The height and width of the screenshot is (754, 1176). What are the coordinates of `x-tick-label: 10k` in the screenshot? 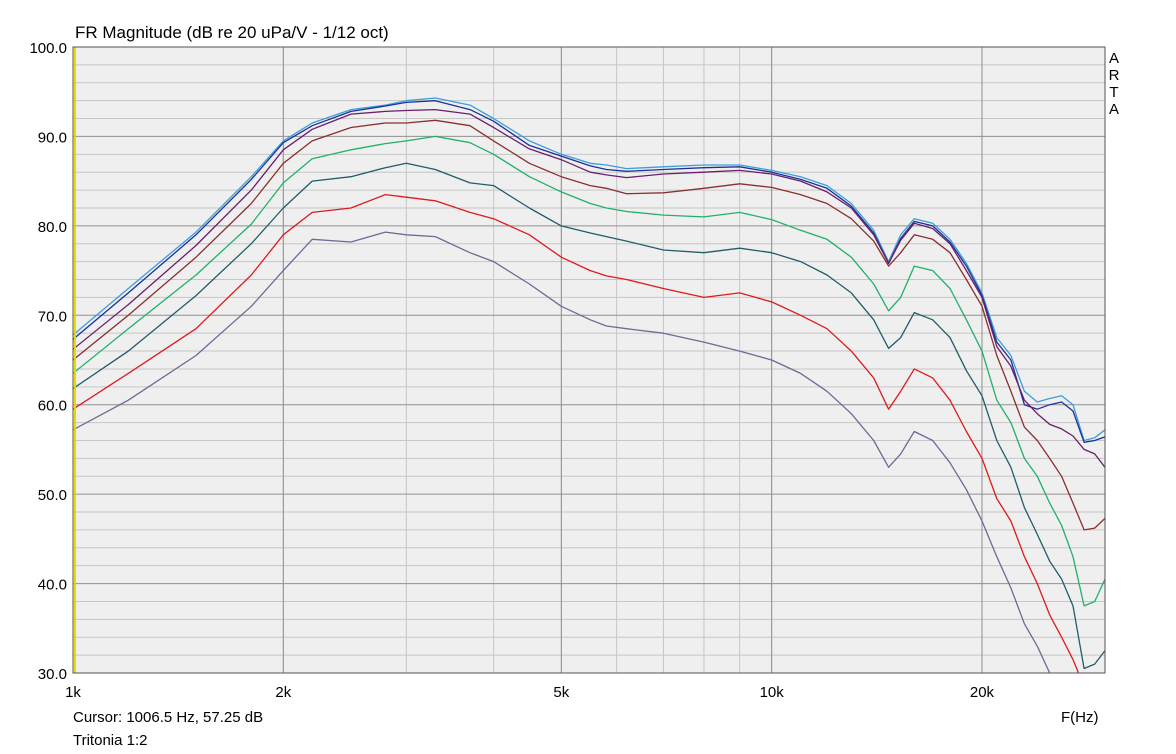 It's located at (772, 692).